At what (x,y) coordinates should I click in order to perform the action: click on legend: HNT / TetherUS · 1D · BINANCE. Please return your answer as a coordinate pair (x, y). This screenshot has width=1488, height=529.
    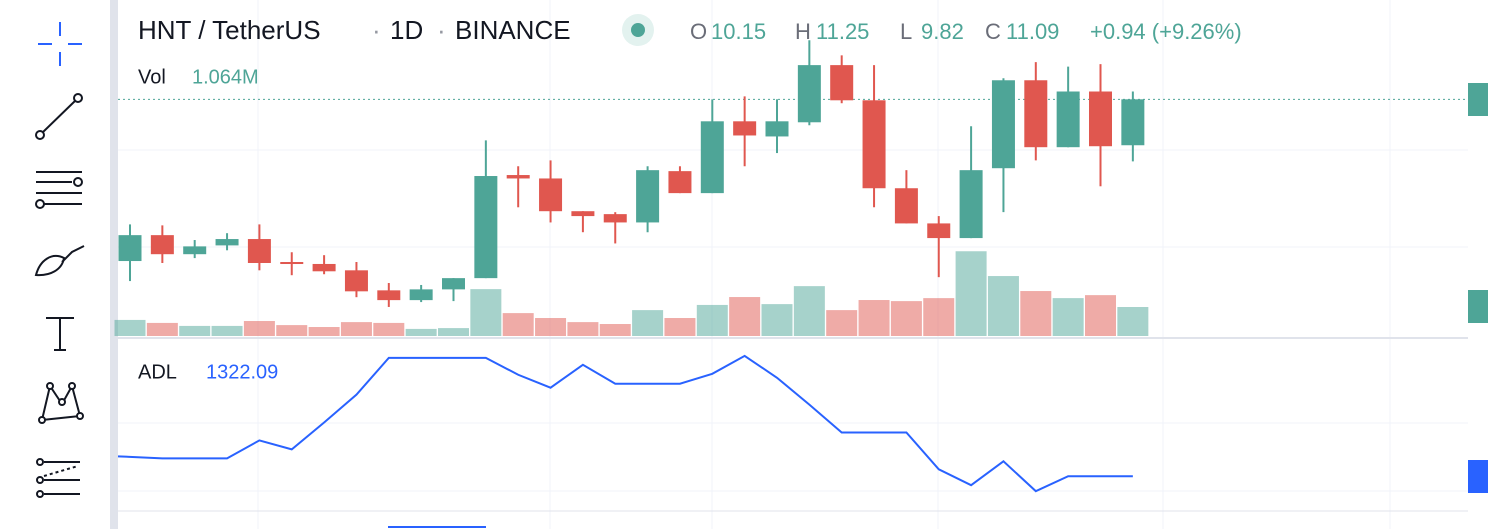
    Looking at the image, I should click on (396, 30).